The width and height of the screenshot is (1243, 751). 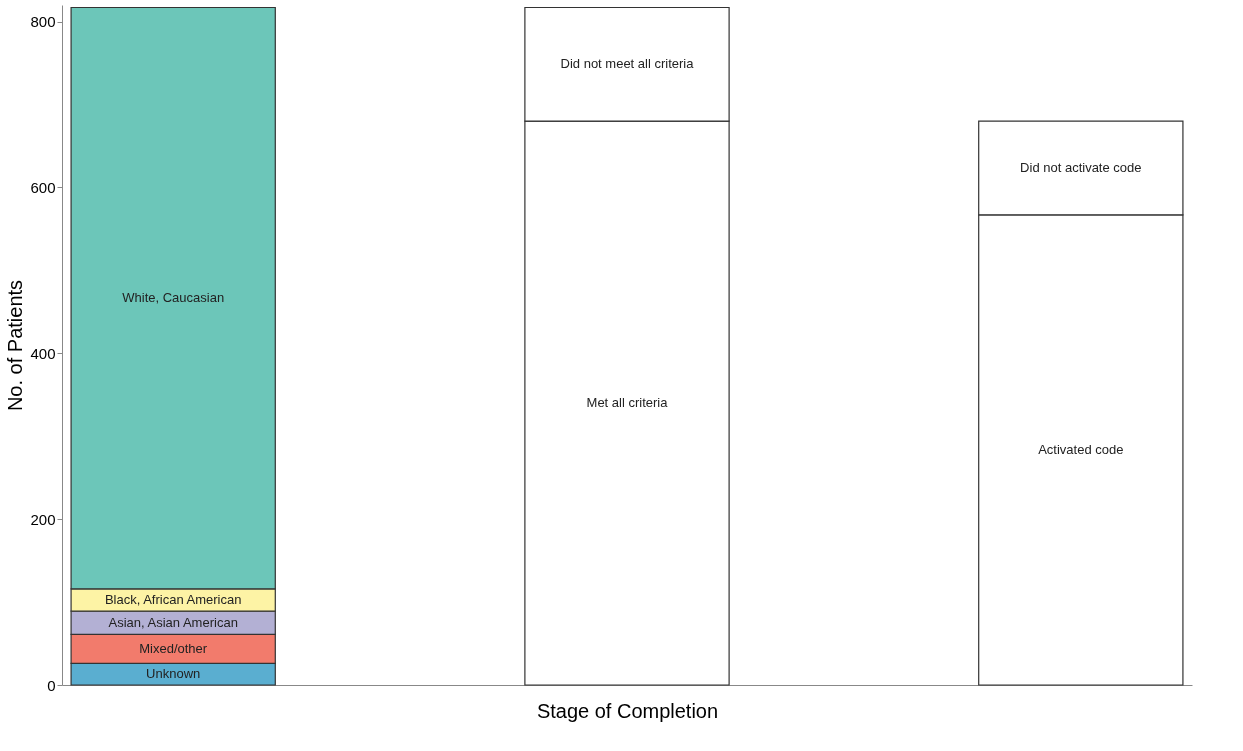 I want to click on y-tick-label: 800, so click(x=43, y=22).